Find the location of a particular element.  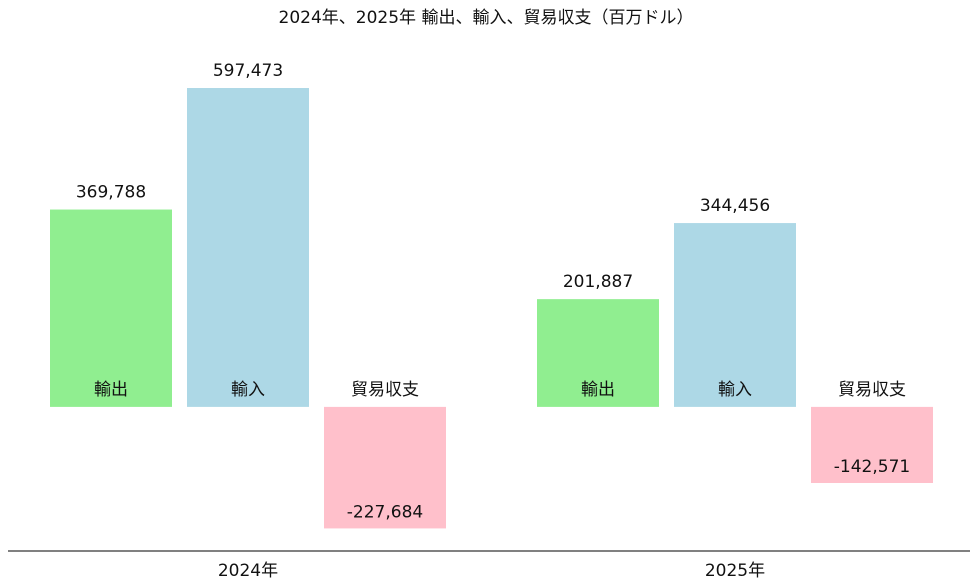

value-label: 369,788 is located at coordinates (111, 193).